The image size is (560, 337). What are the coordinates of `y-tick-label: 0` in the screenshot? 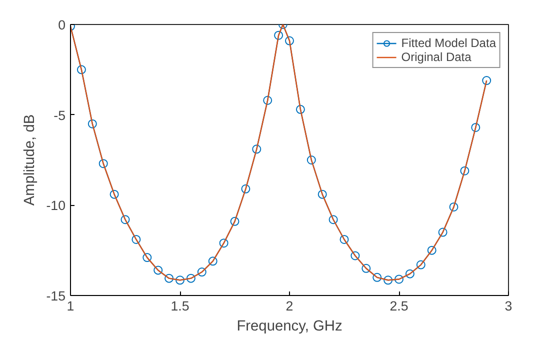 It's located at (62, 25).